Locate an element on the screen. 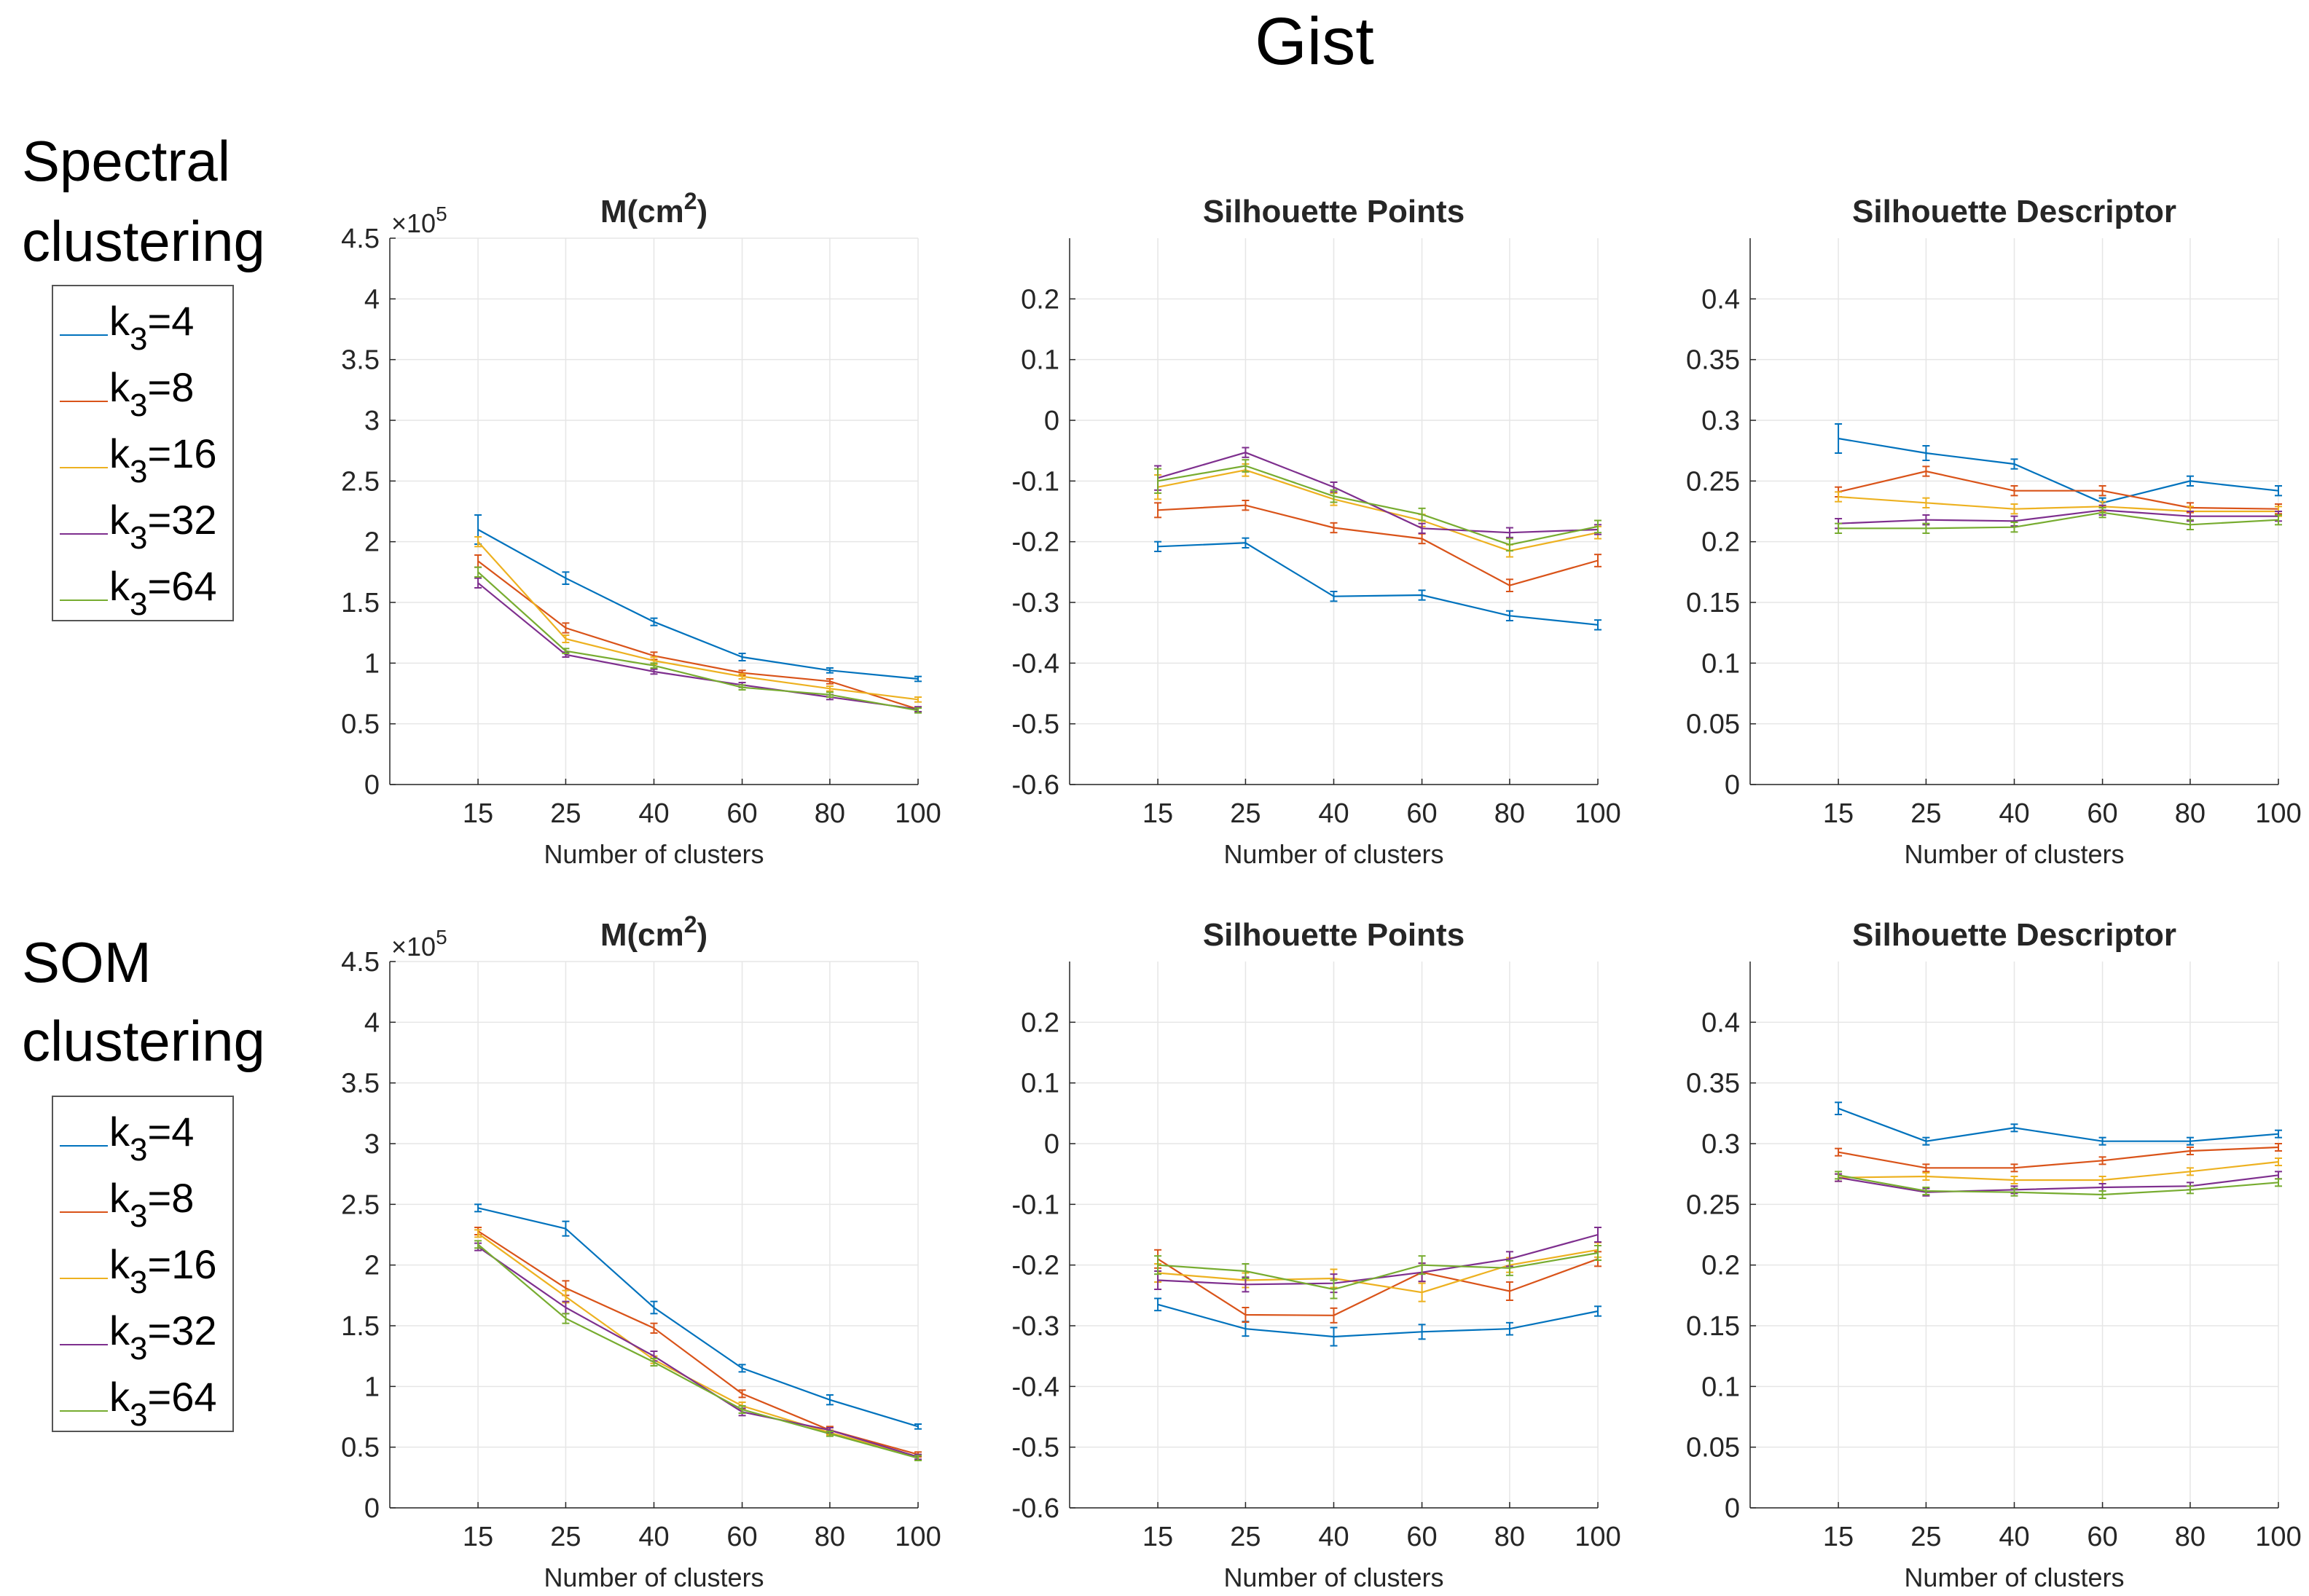 This screenshot has height=1596, width=2309. legend-som: k3=4 k3=8 k3=16 k3=32 k3=64 is located at coordinates (143, 1264).